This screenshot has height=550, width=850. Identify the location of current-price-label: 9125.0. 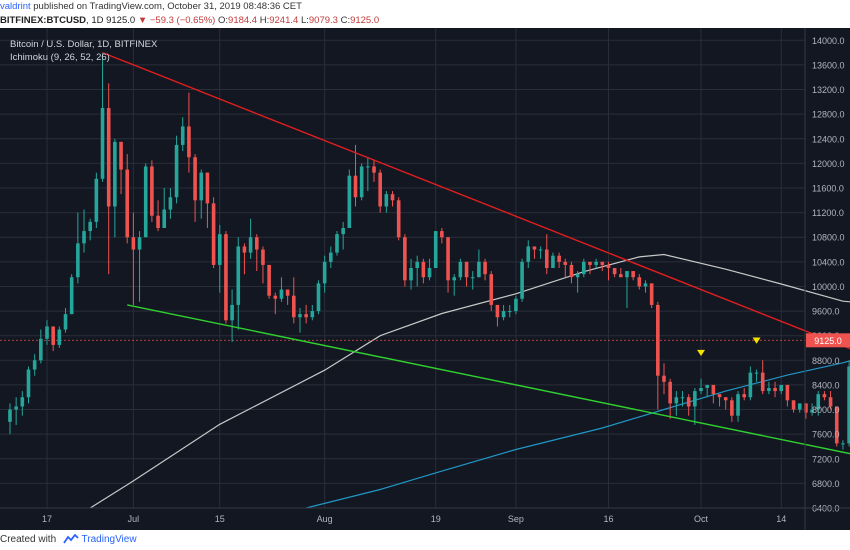
(828, 341).